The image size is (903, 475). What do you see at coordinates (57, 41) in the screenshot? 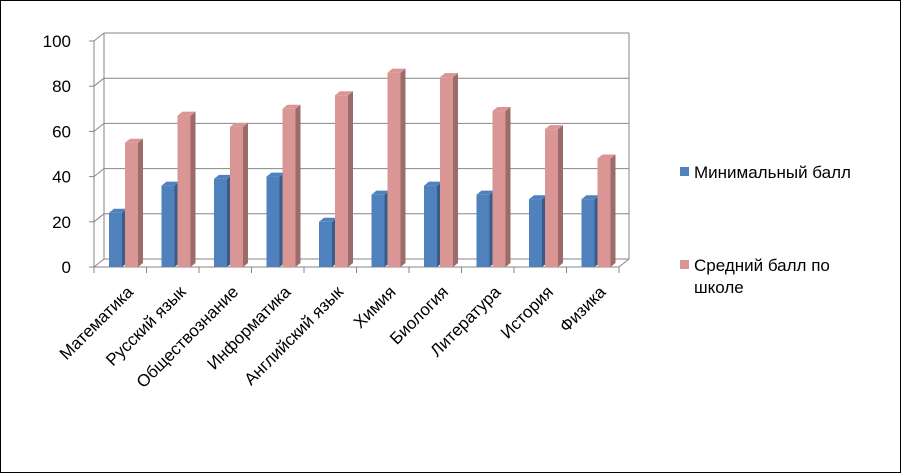
I see `y-tick-label: 100` at bounding box center [57, 41].